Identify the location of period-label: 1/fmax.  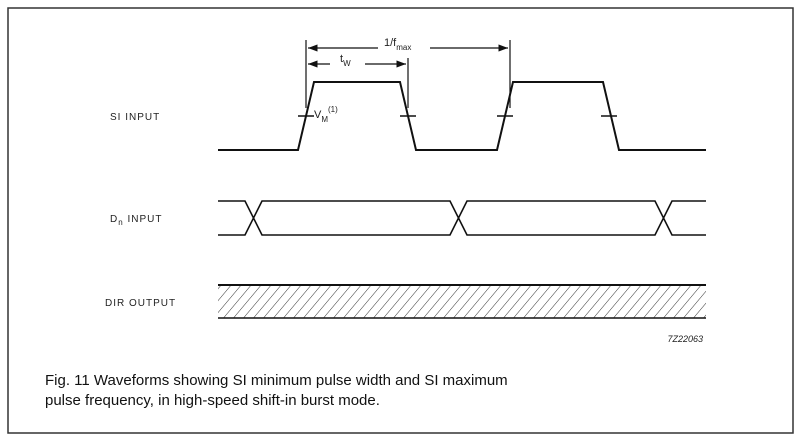
(397, 44).